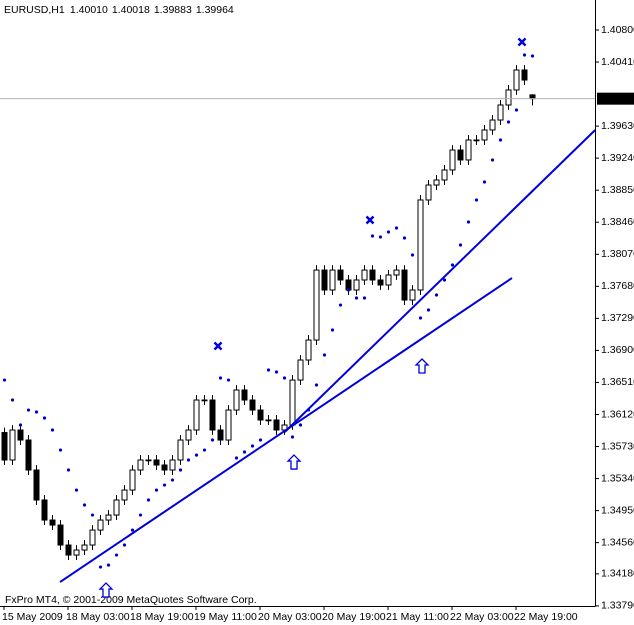 This screenshot has width=634, height=625. Describe the element at coordinates (617, 30) in the screenshot. I see `y-tick-label: 1.40800` at that location.